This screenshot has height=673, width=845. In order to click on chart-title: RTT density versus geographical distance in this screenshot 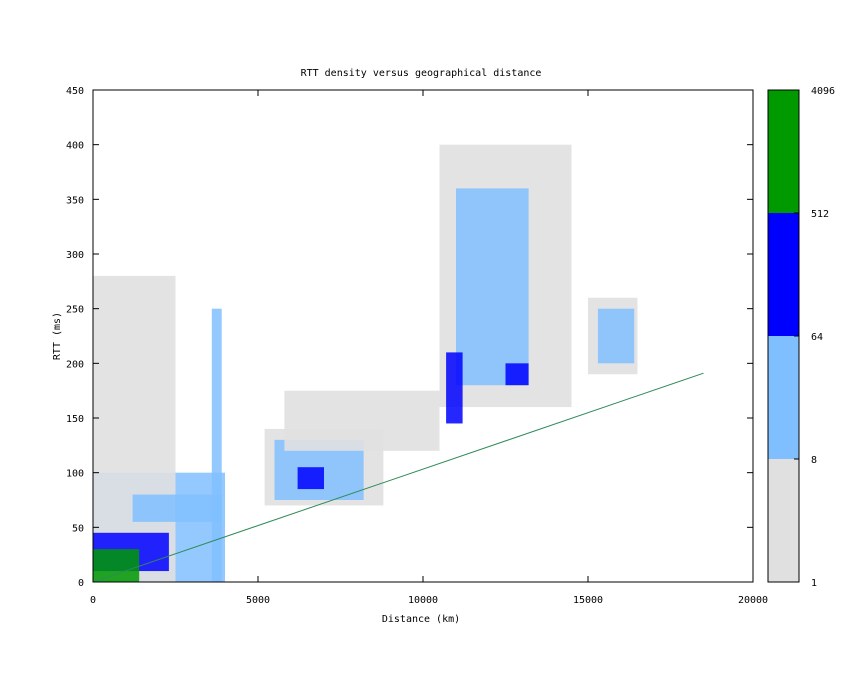, I will do `click(421, 73)`.